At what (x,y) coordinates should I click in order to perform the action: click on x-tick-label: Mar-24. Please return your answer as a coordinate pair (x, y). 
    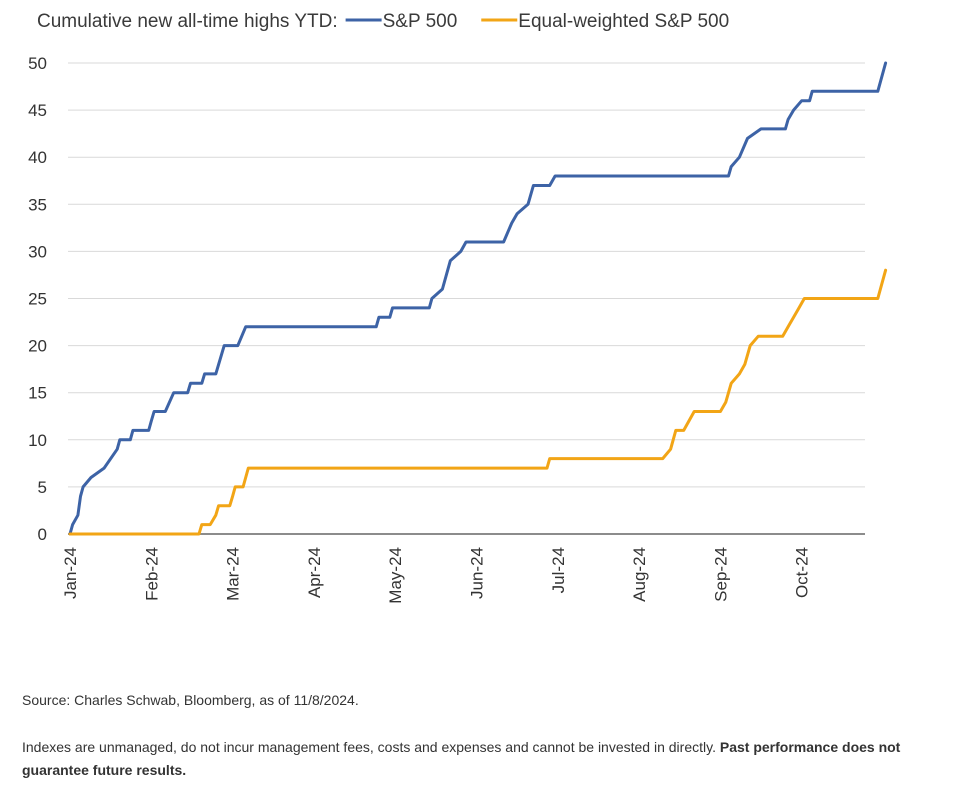
    Looking at the image, I should click on (233, 574).